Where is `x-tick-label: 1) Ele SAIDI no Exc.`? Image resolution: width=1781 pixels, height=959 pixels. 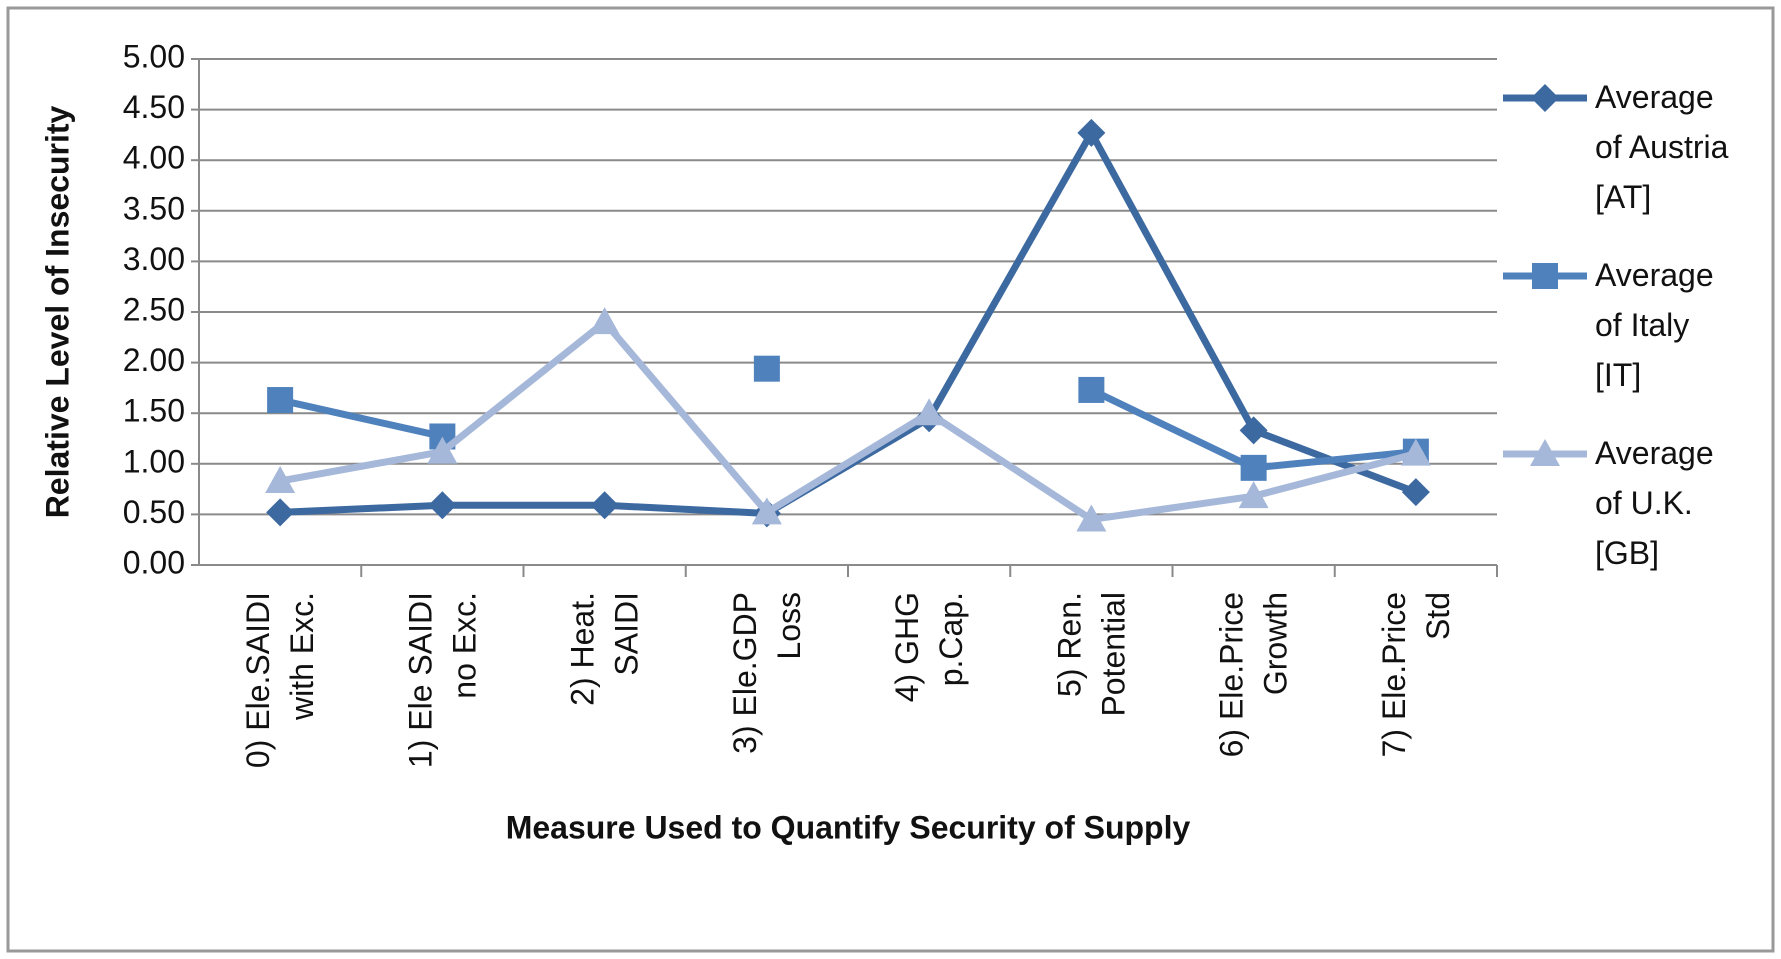
x-tick-label: 1) Ele SAIDI no Exc. is located at coordinates (442, 680).